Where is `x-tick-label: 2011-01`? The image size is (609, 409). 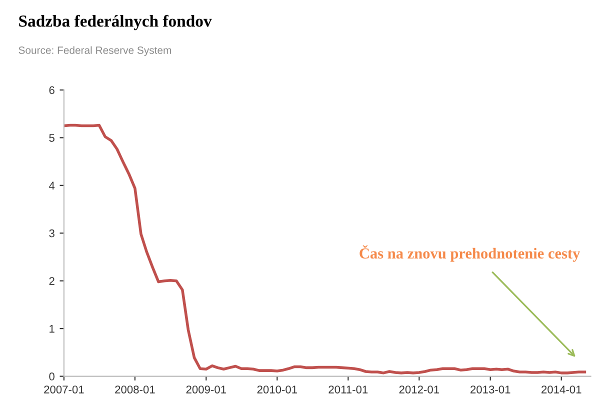
x-tick-label: 2011-01 is located at coordinates (348, 390).